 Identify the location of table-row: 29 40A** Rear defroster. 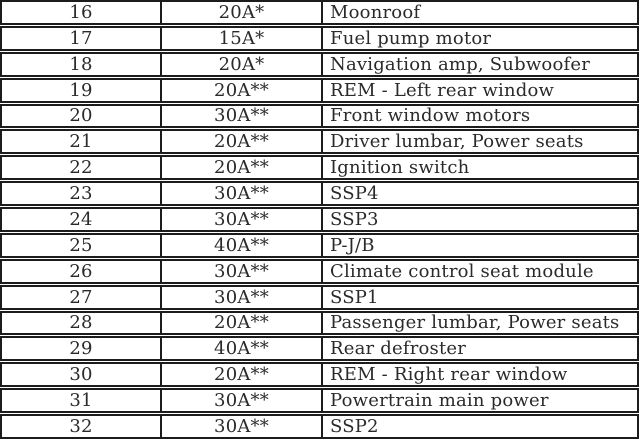
(319, 349).